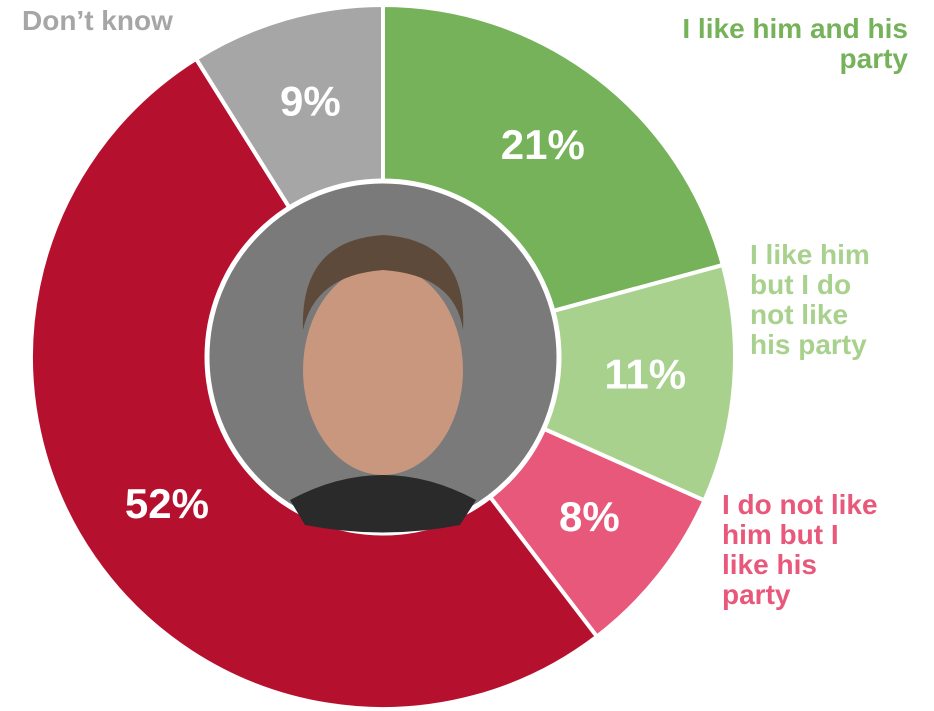 The image size is (934, 711). I want to click on category-label: I like him but I do not like his party, so click(810, 299).